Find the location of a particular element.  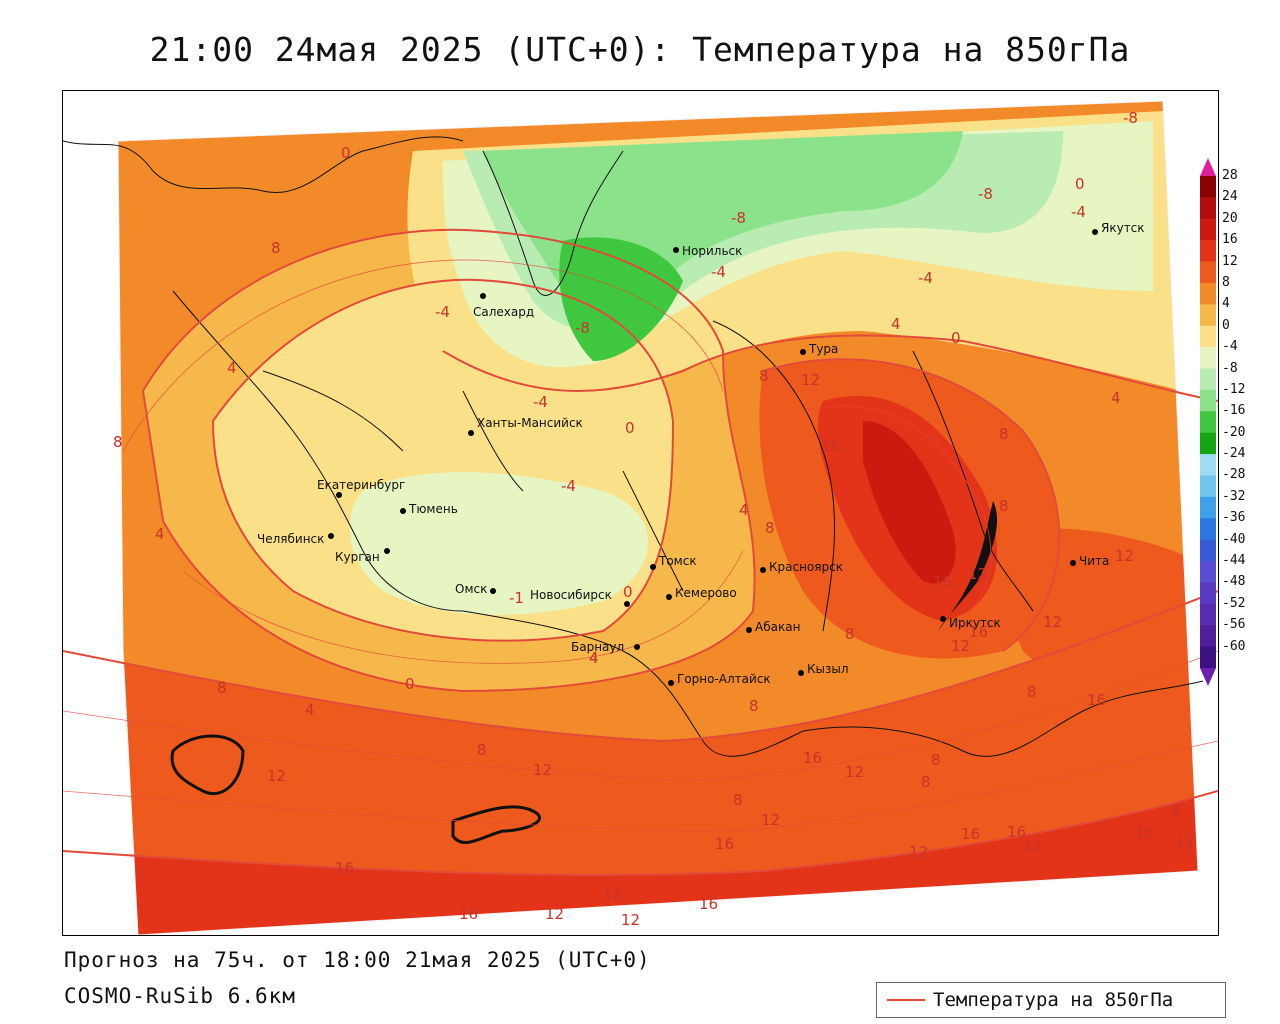

colorbar-tick-label: -28 is located at coordinates (1234, 475).